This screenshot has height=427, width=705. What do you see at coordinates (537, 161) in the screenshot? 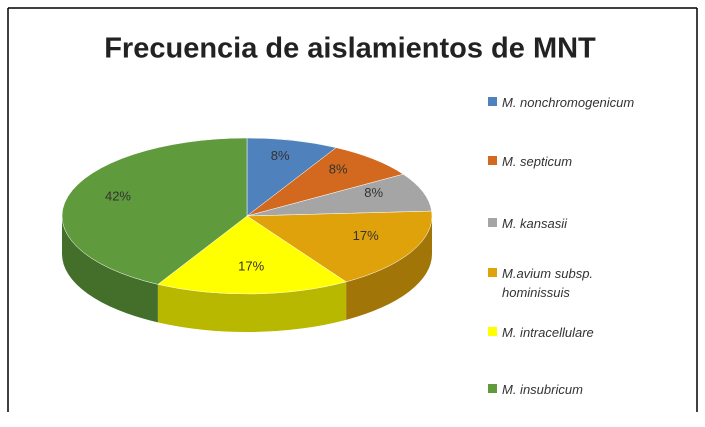
I see `legend-label: M. septicum` at bounding box center [537, 161].